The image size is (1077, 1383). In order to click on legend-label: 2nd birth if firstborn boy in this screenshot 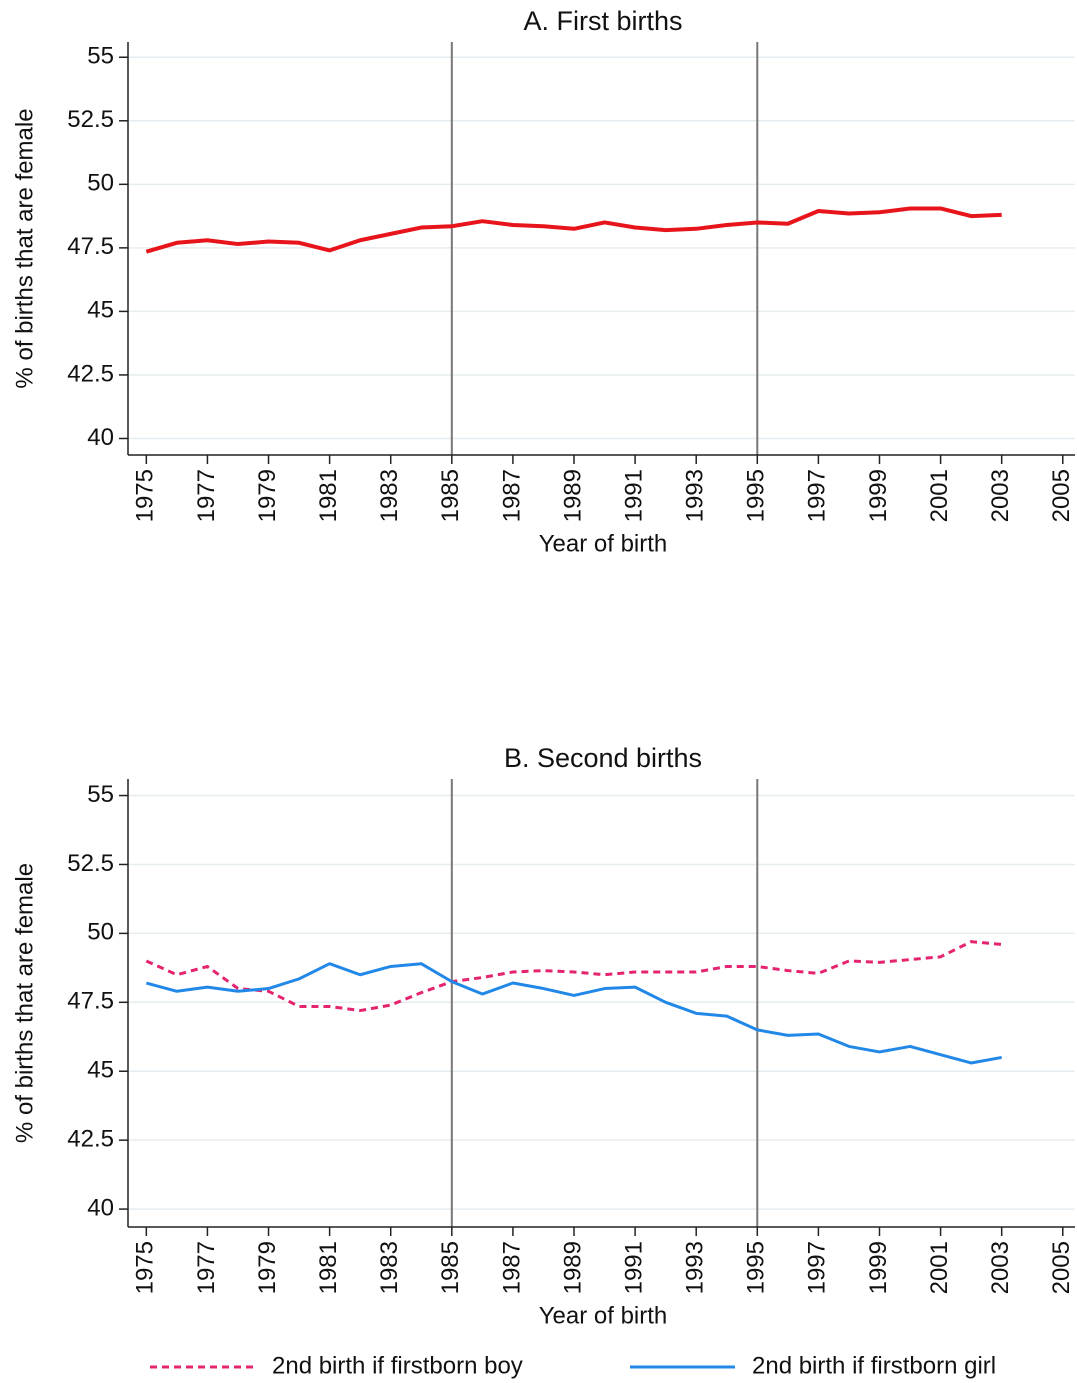, I will do `click(397, 1365)`.